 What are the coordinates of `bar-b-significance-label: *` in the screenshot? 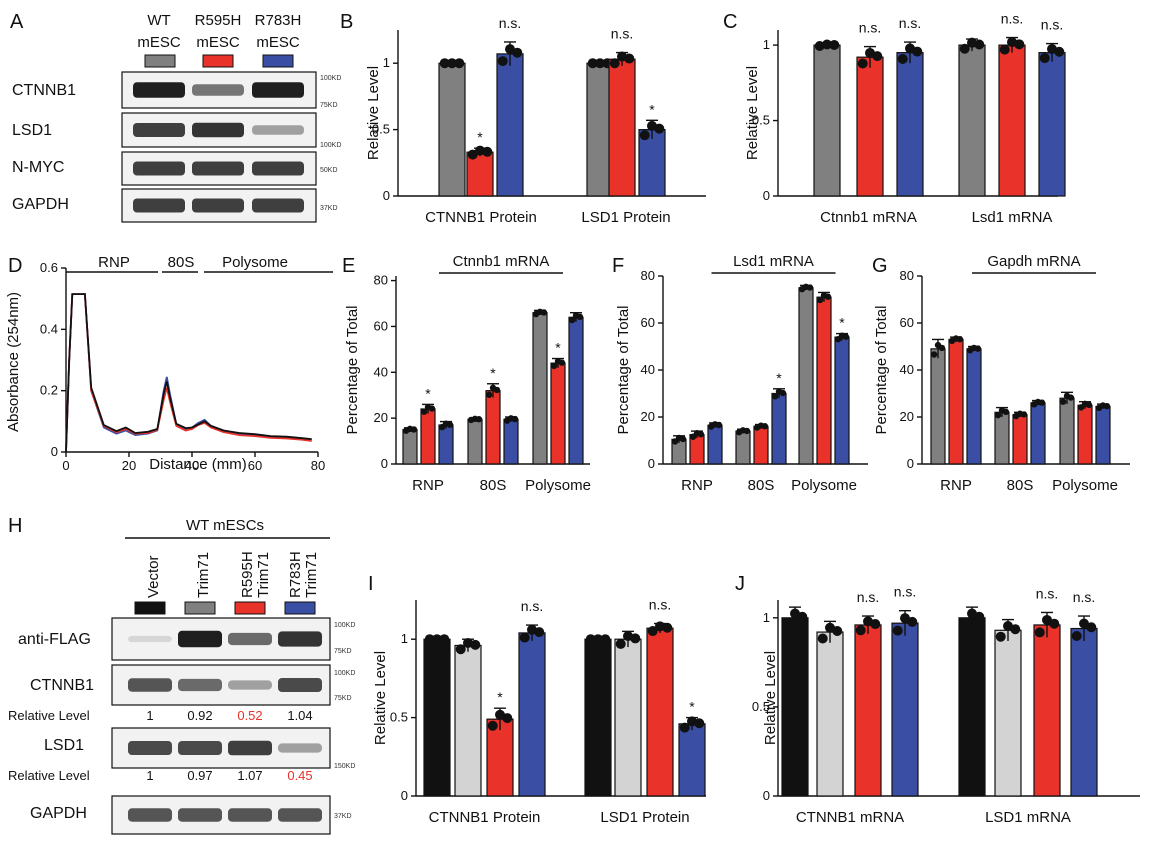 It's located at (652, 109).